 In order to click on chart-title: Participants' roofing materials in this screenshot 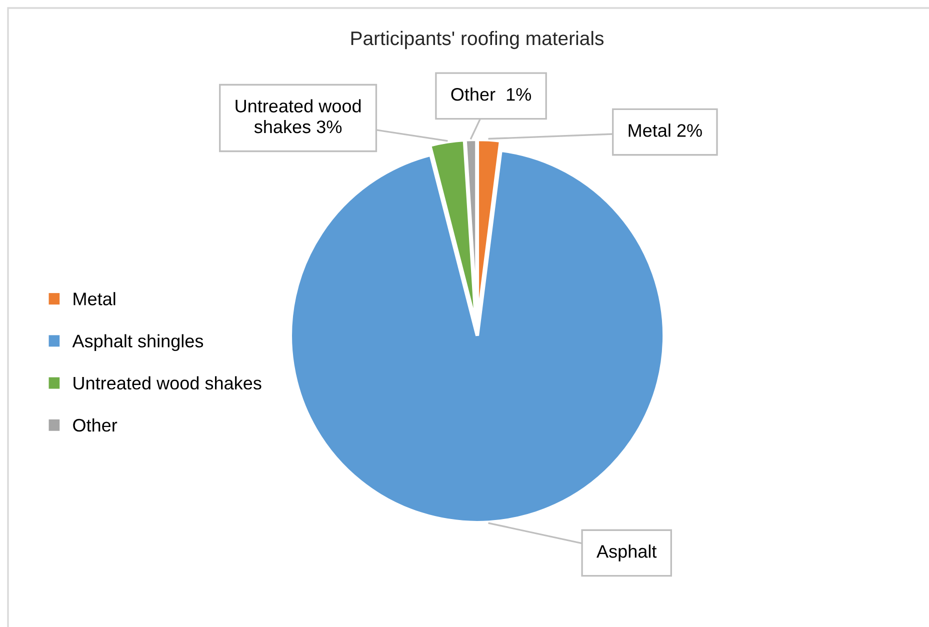, I will do `click(477, 40)`.